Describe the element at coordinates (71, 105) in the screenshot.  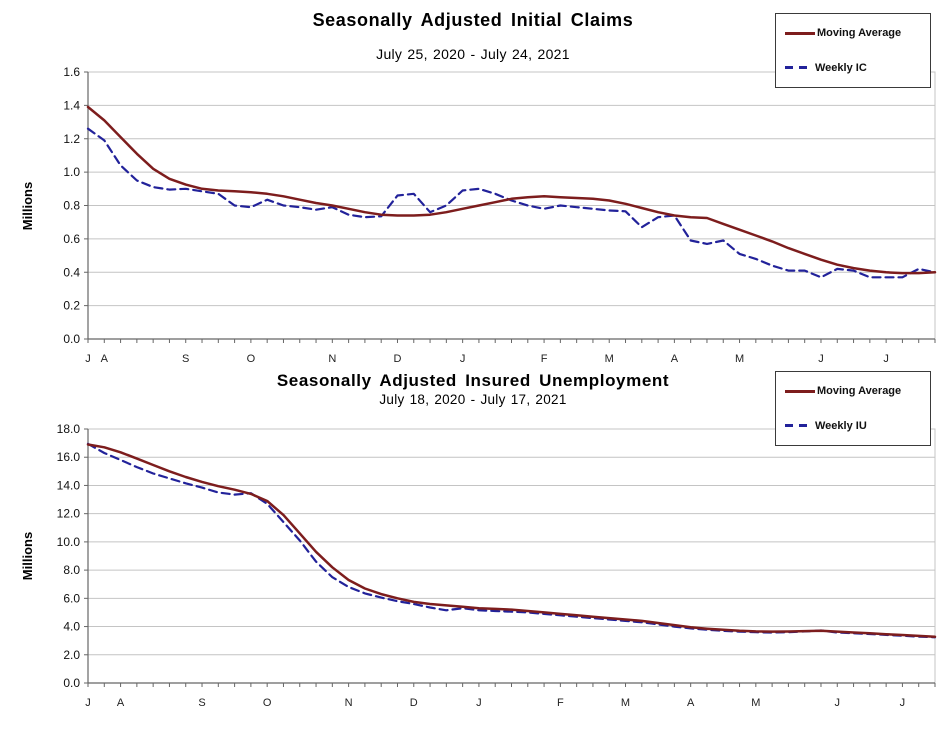
I see `y-tick-label: 1.4` at that location.